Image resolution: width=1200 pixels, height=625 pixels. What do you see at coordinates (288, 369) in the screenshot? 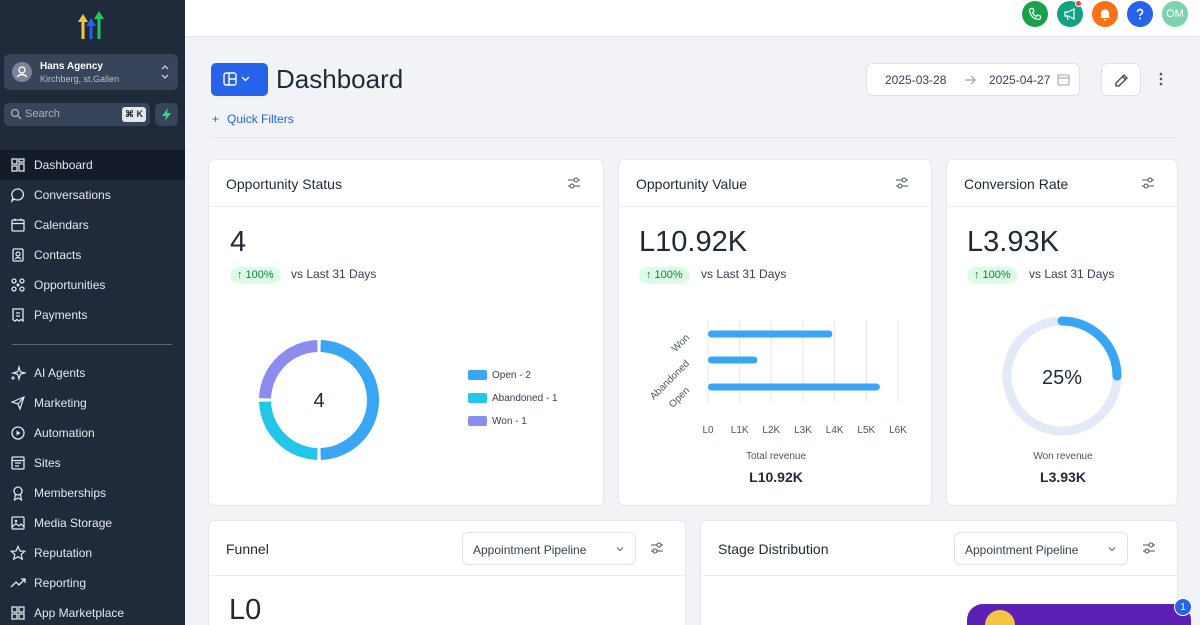
I see `donut-segment-won` at bounding box center [288, 369].